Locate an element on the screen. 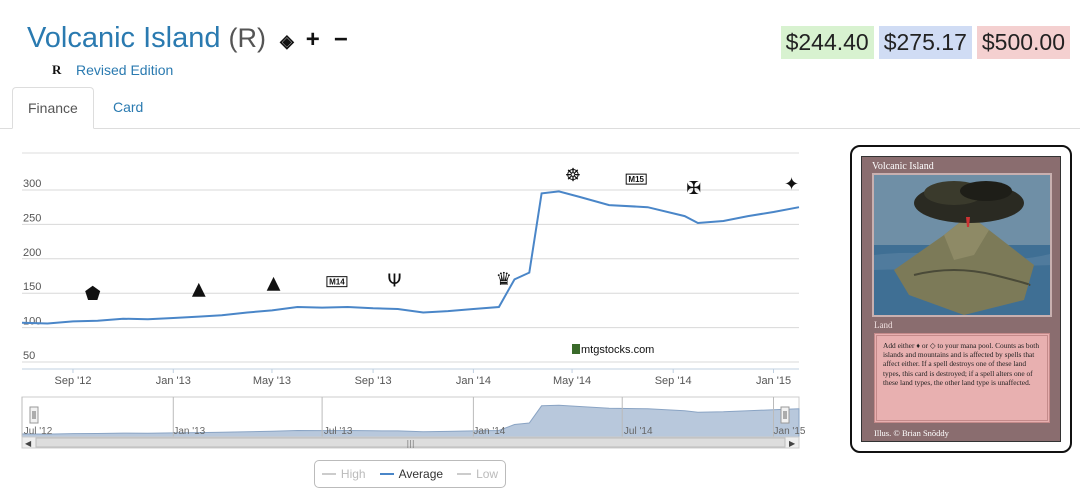 The width and height of the screenshot is (1080, 495). gatecrash-icon: ▲ is located at coordinates (199, 289).